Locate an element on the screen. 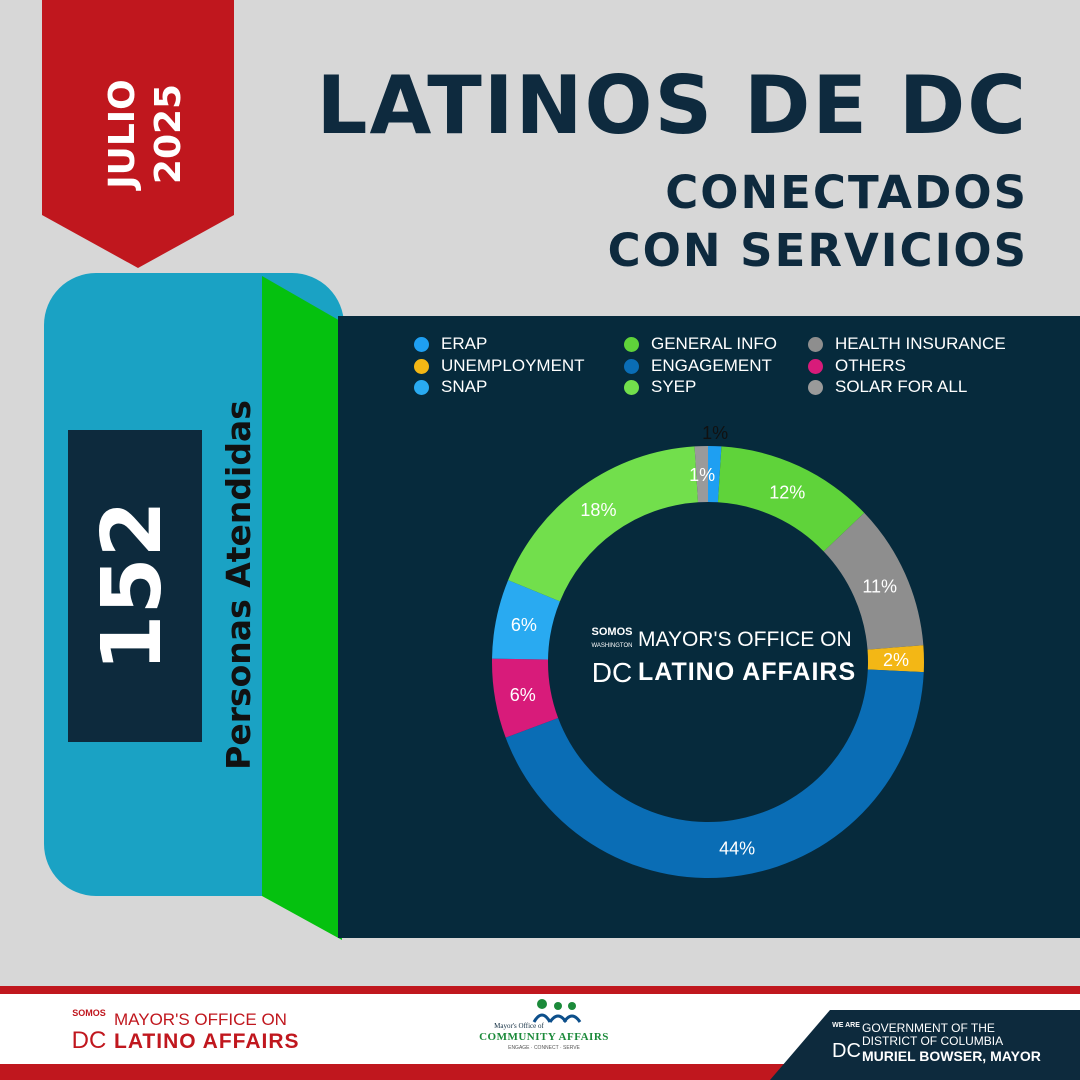  legend-label: SOLAR FOR ALL is located at coordinates (901, 386).